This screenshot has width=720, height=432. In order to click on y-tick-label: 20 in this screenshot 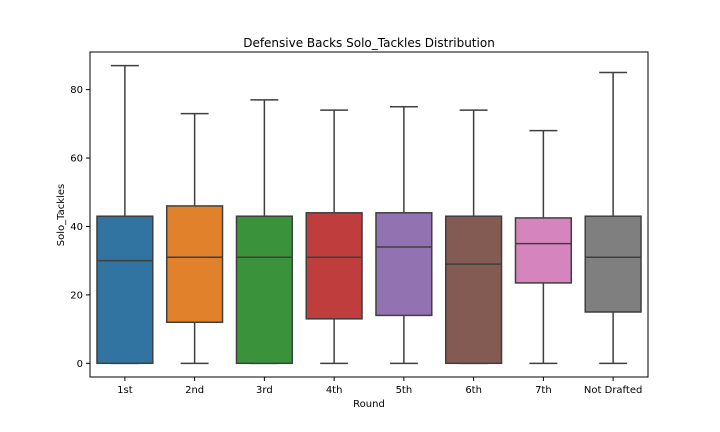, I will do `click(76, 295)`.